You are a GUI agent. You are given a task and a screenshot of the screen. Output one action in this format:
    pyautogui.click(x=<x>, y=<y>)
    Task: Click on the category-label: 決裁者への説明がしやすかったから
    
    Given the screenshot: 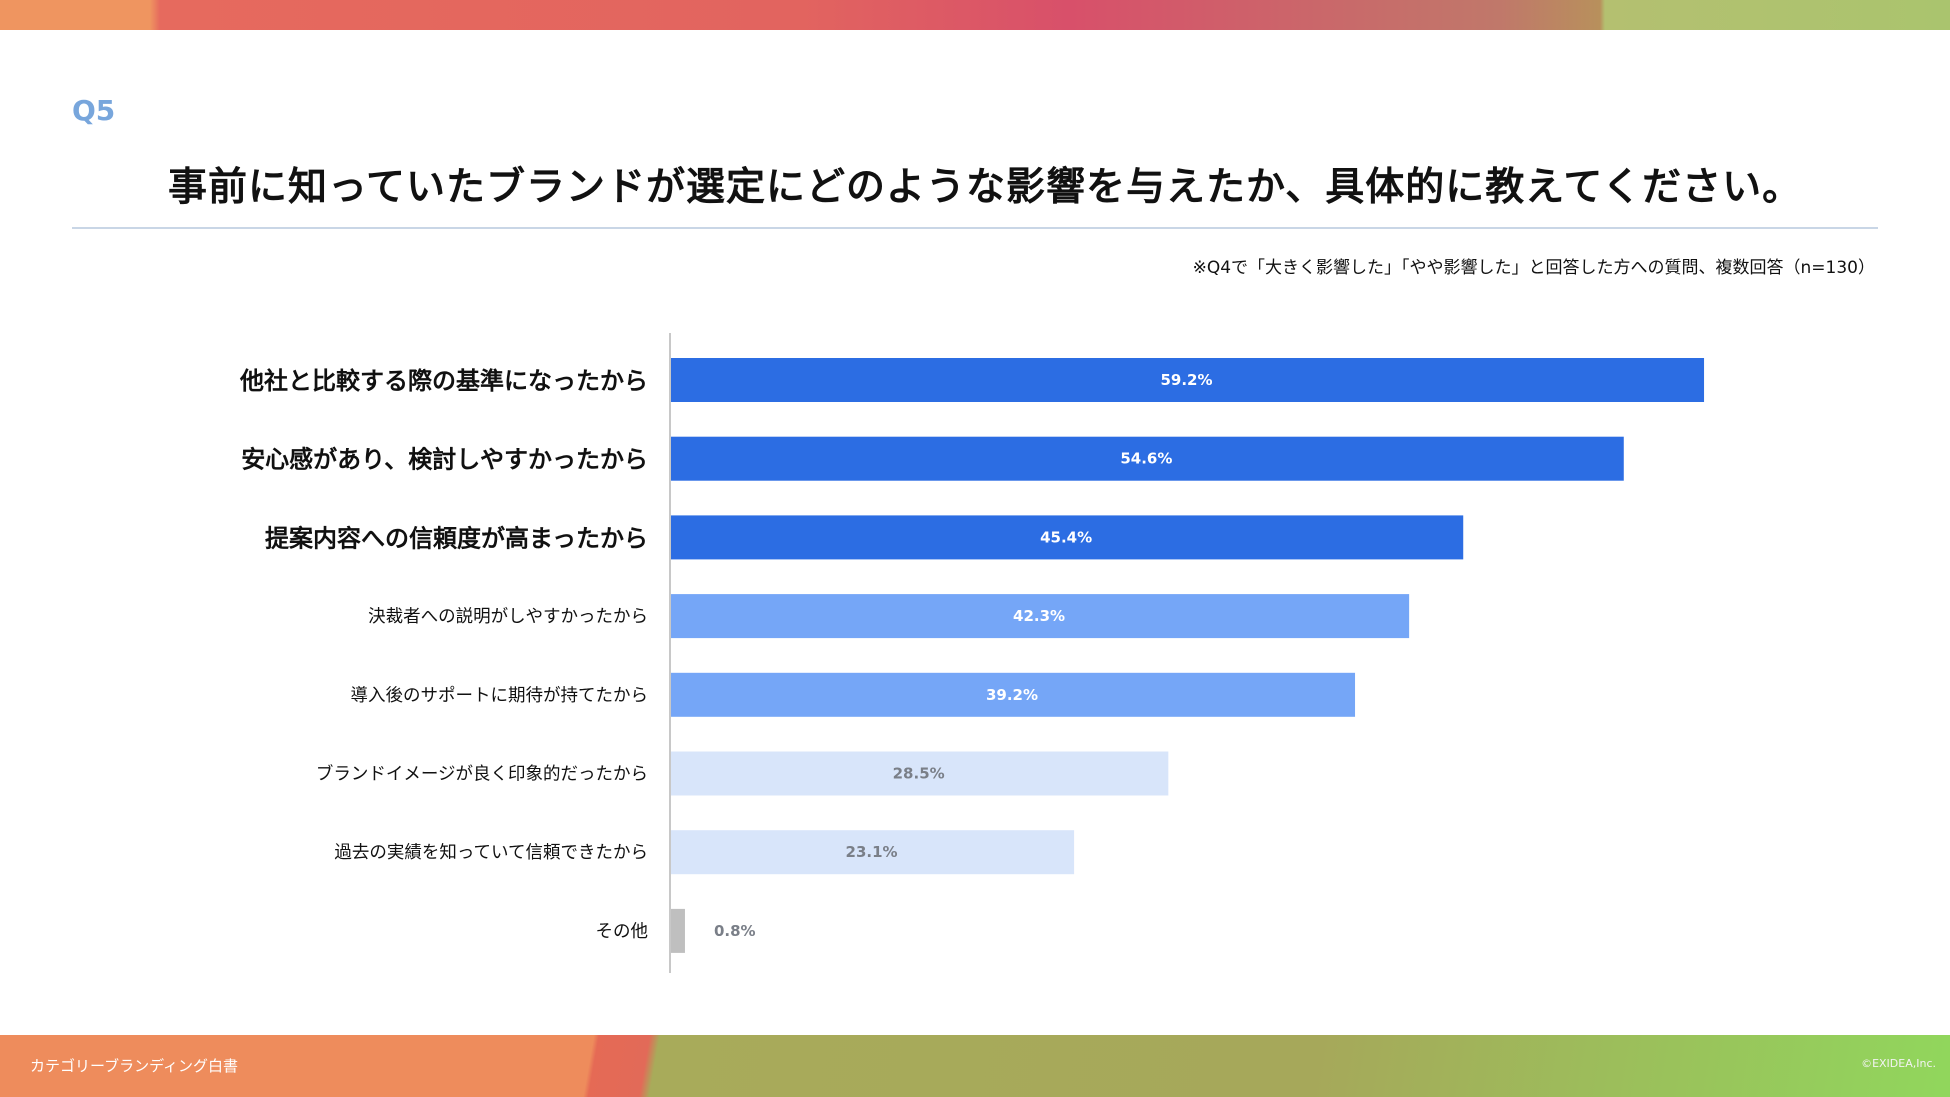 What is the action you would take?
    pyautogui.click(x=508, y=617)
    